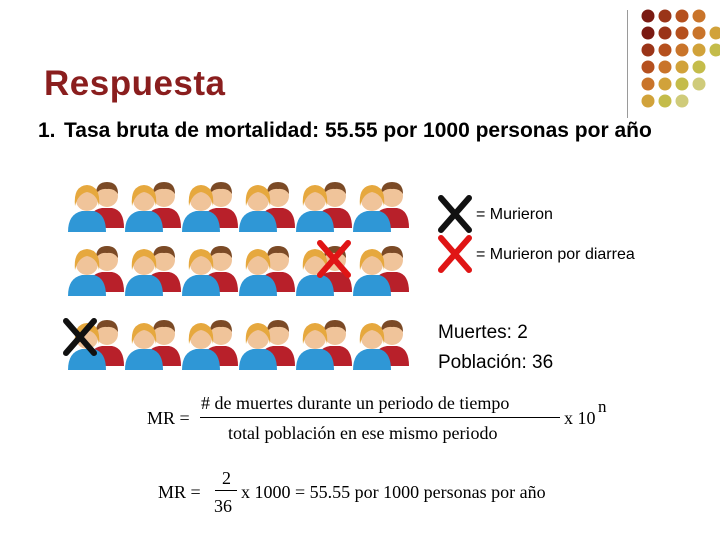  Describe the element at coordinates (455, 254) in the screenshot. I see `legend-red-cross-icon` at that location.